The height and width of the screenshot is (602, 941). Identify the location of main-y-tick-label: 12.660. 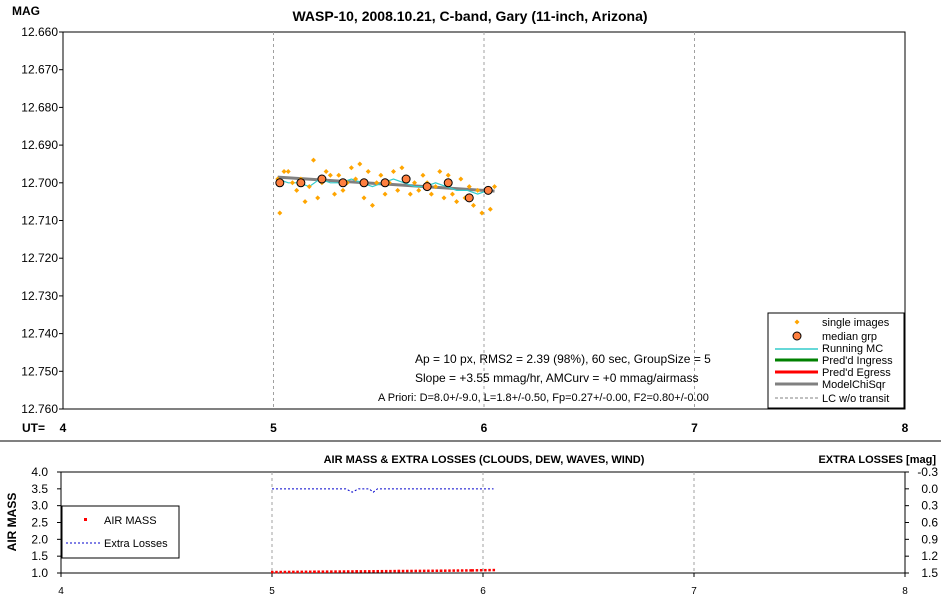
(39, 32).